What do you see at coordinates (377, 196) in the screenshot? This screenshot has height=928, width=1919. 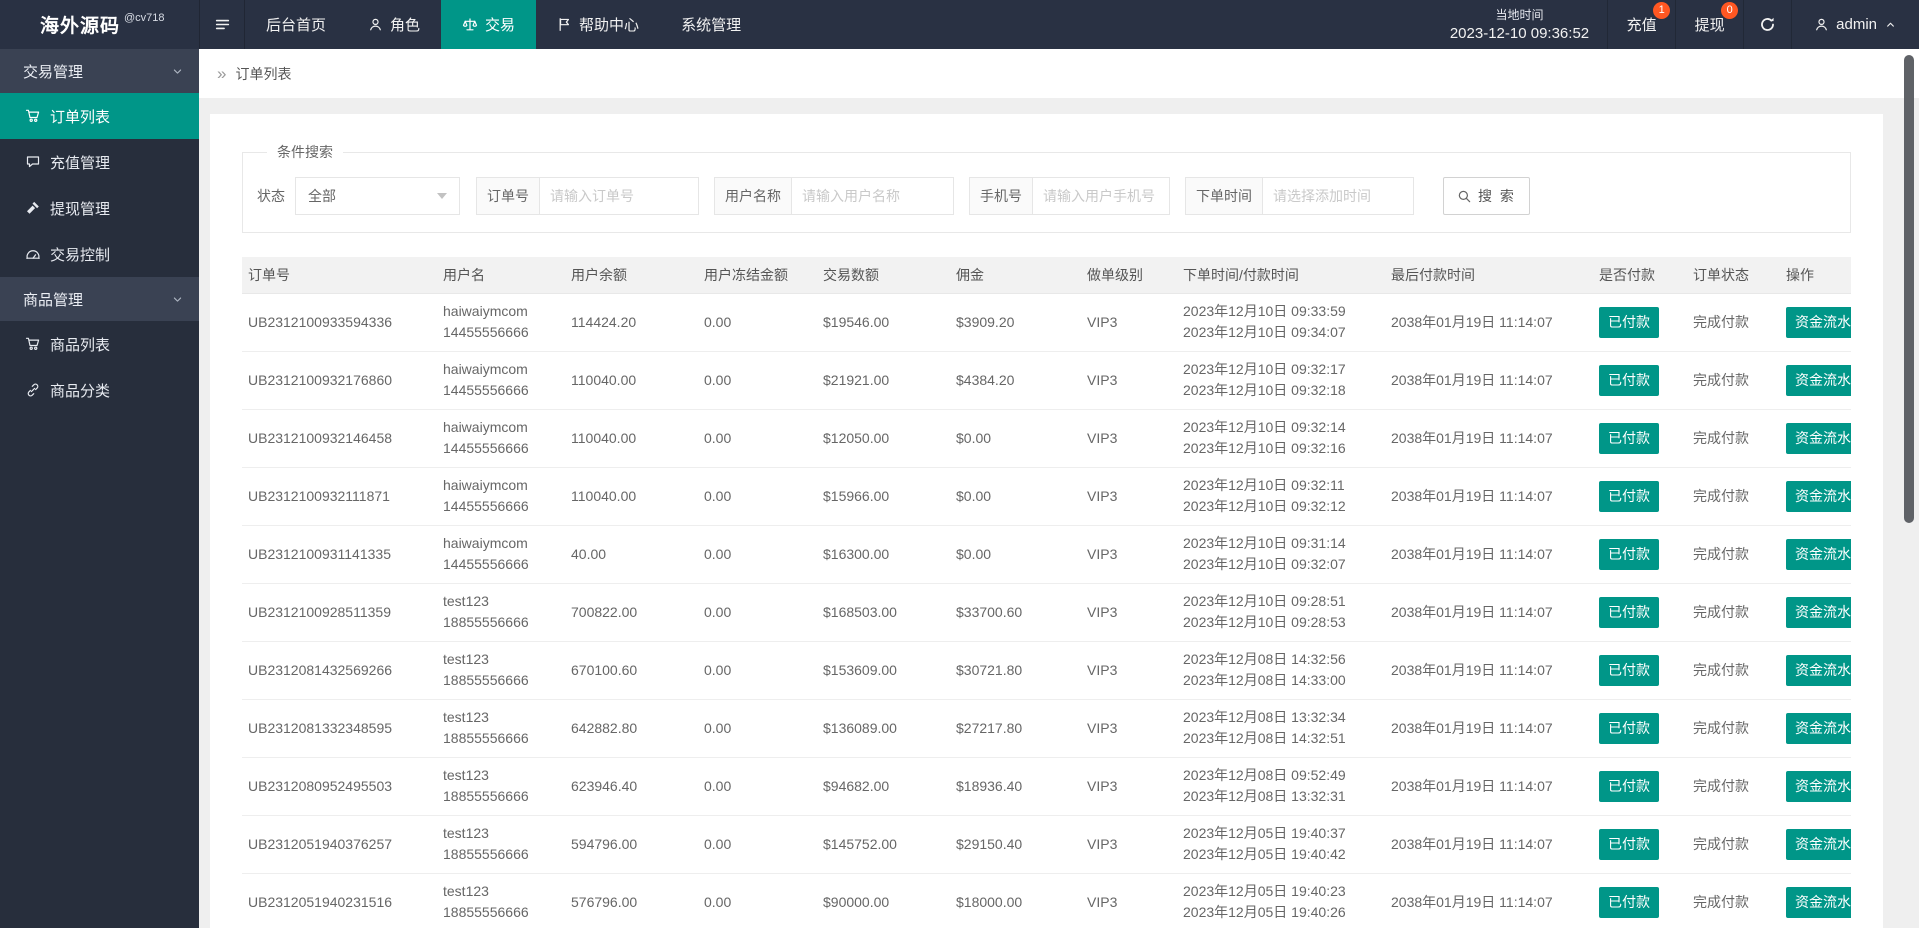 I see `status-select: 全部` at bounding box center [377, 196].